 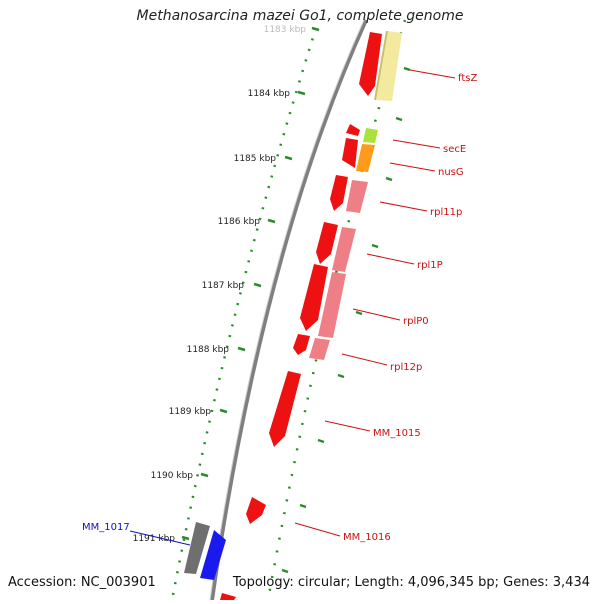 What do you see at coordinates (416, 321) in the screenshot?
I see `gene-label: rplP0` at bounding box center [416, 321].